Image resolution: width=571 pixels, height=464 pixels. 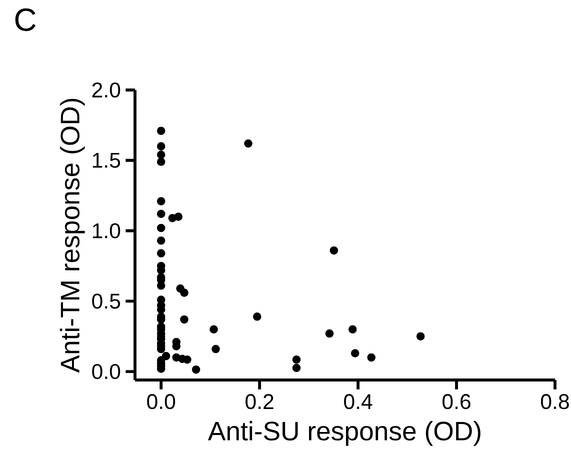 What do you see at coordinates (161, 402) in the screenshot?
I see `x-tick-label: 0.0` at bounding box center [161, 402].